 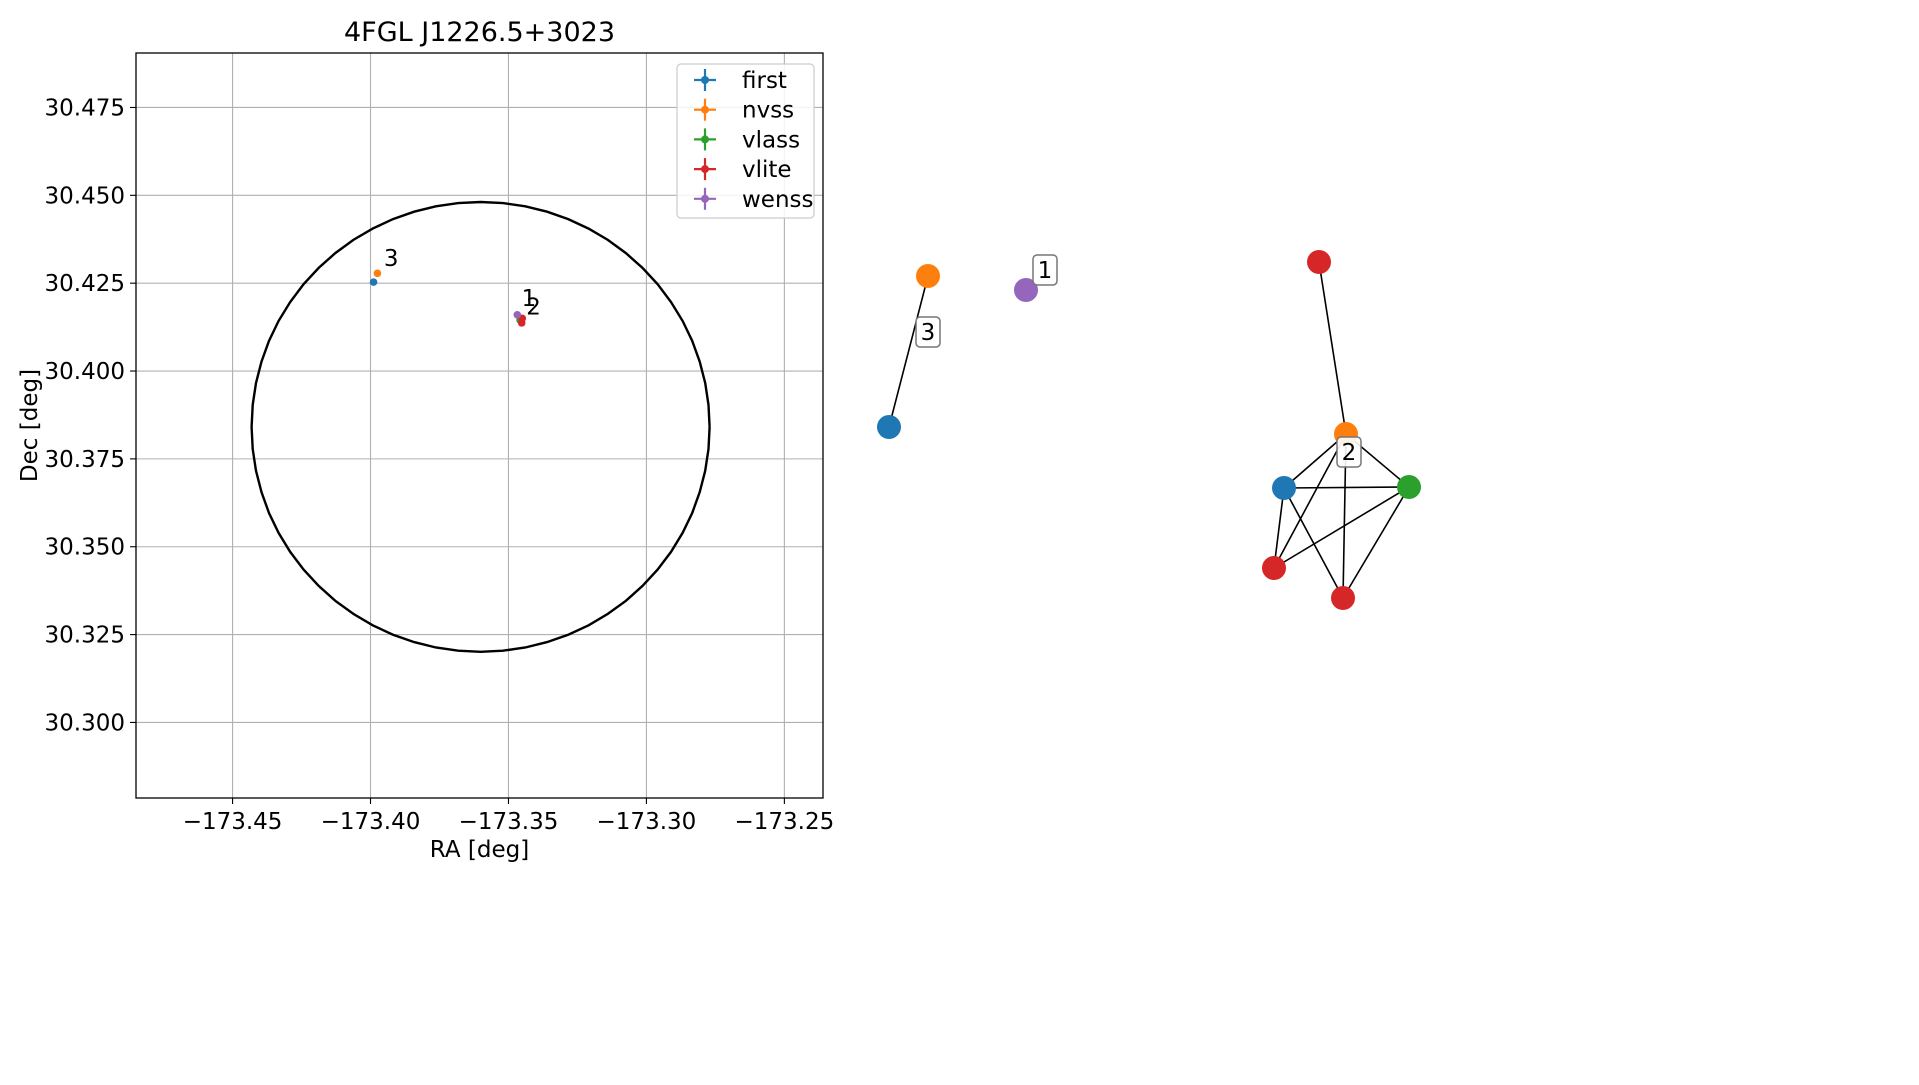 I want to click on x-tick-label: −173.35, so click(x=509, y=822).